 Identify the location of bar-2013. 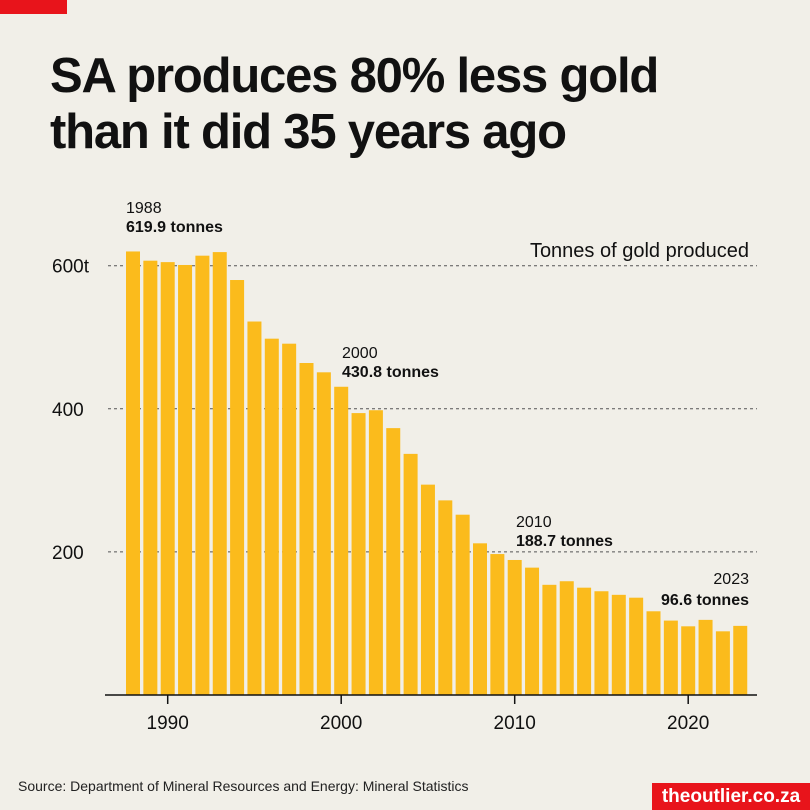
(566, 638).